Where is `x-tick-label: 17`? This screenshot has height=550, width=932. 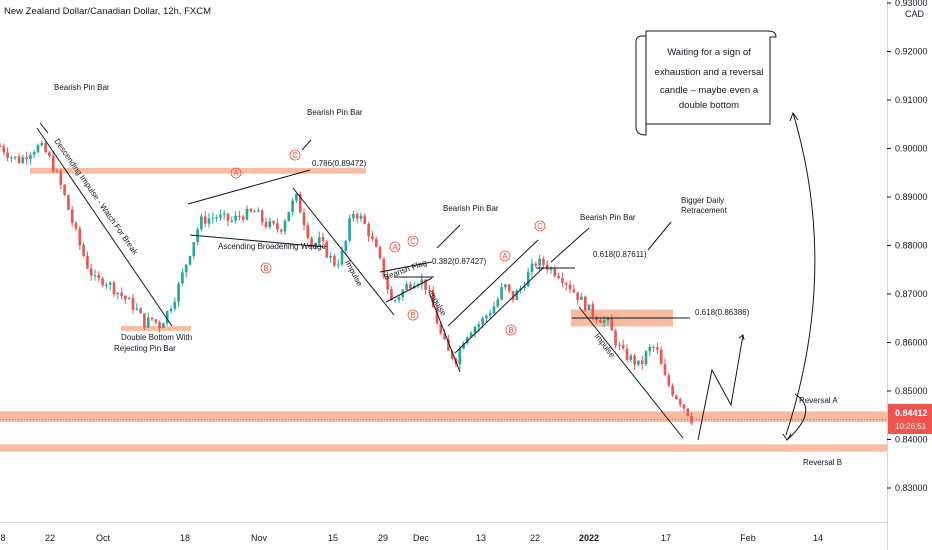
x-tick-label: 17 is located at coordinates (666, 538).